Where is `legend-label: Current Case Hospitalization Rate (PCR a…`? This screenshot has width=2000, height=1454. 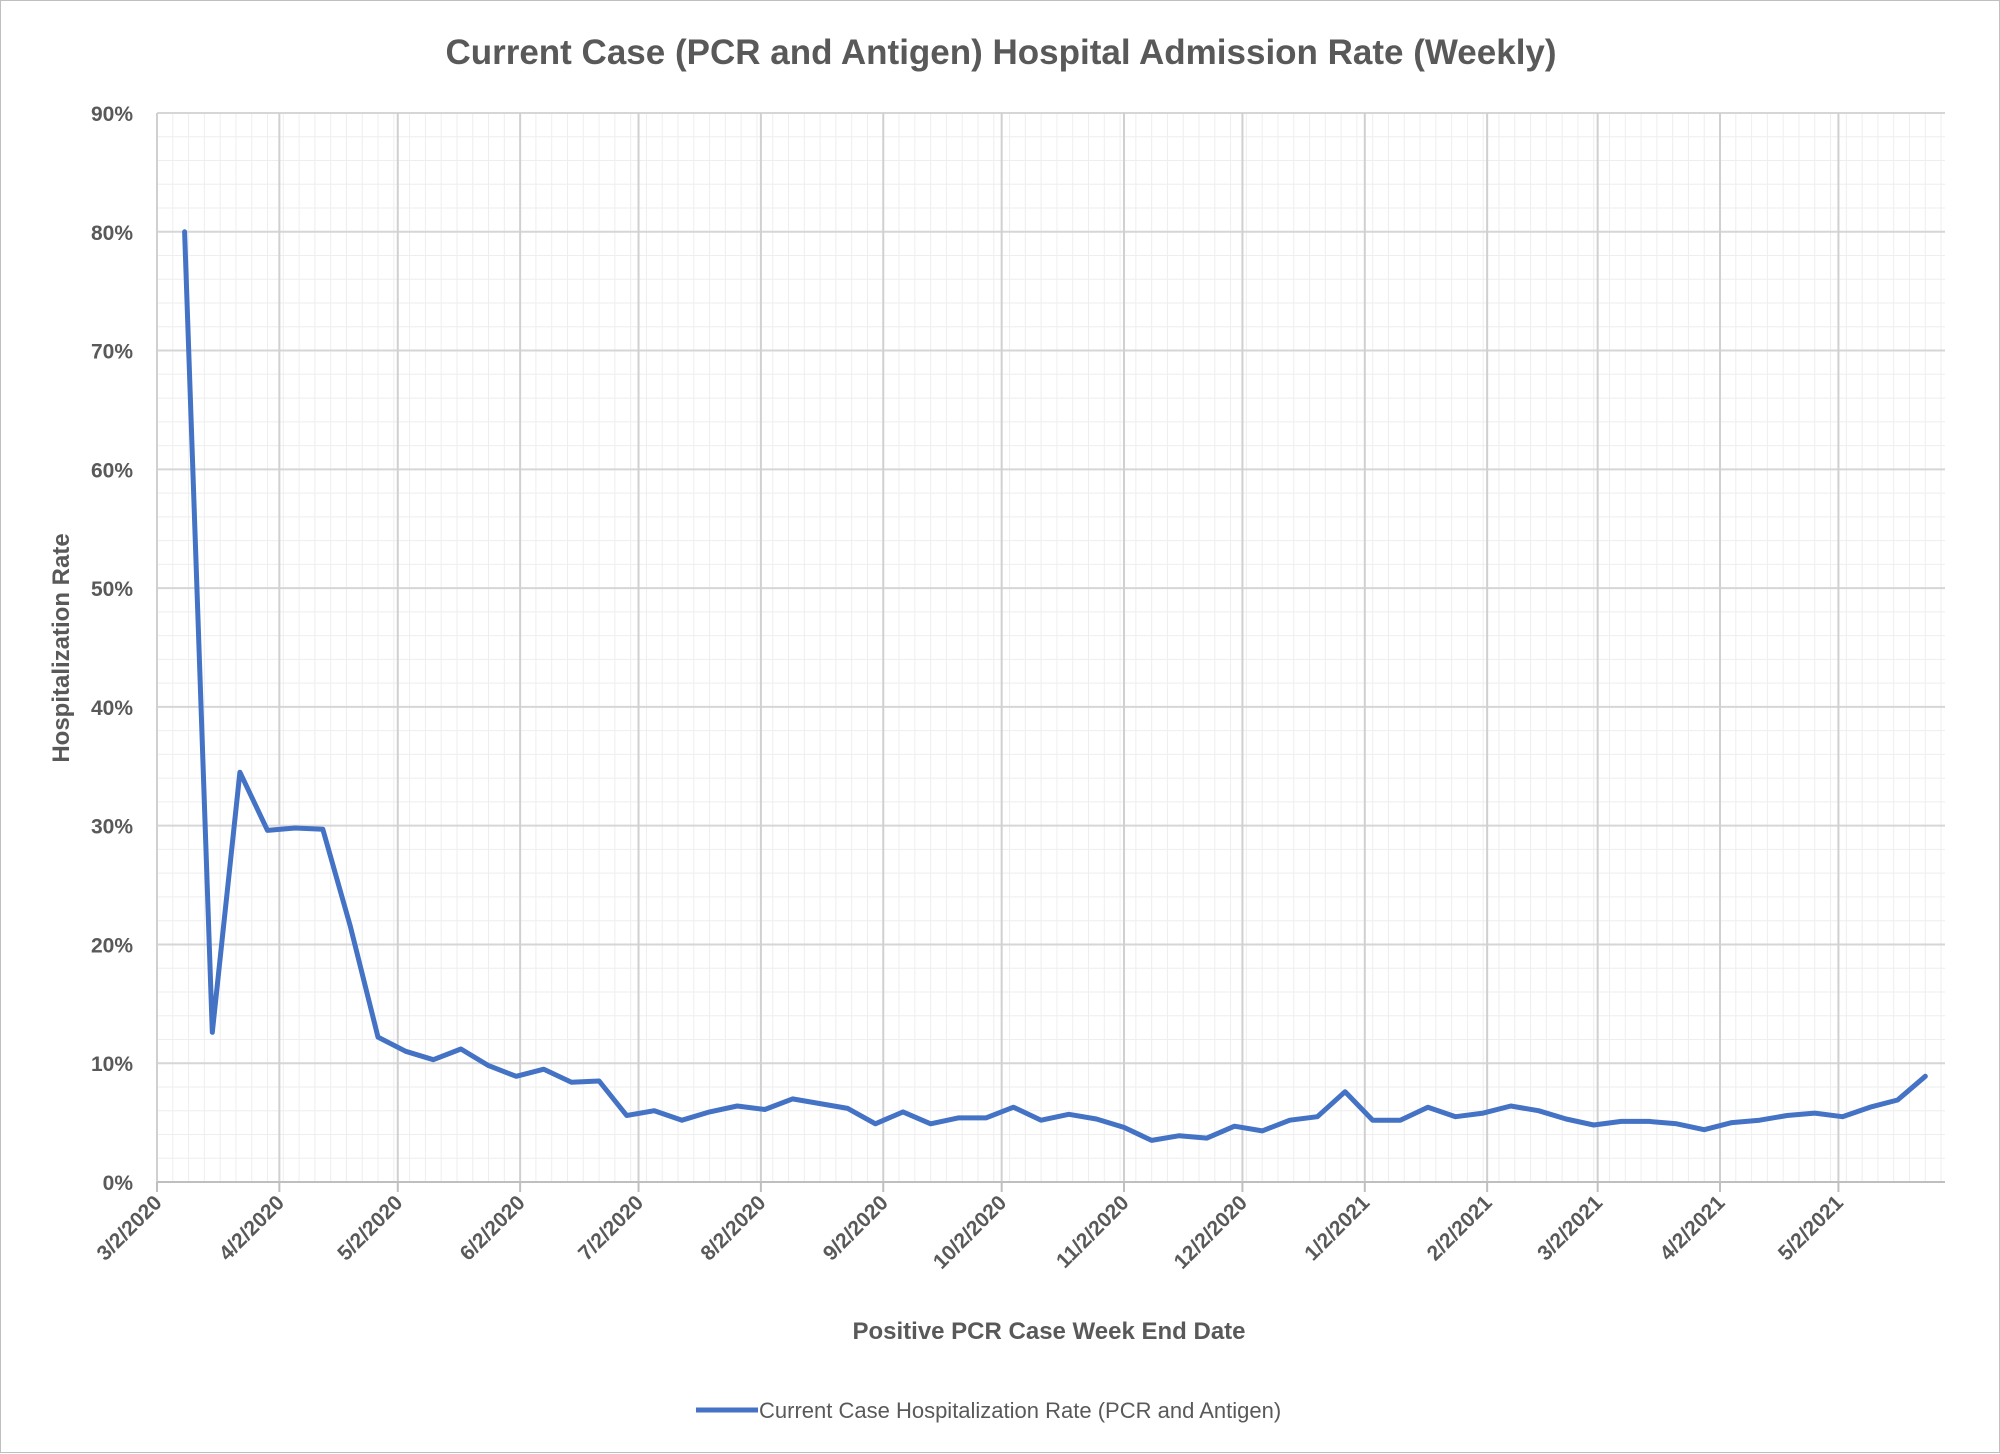
legend-label: Current Case Hospitalization Rate (PCR a… is located at coordinates (1020, 1410).